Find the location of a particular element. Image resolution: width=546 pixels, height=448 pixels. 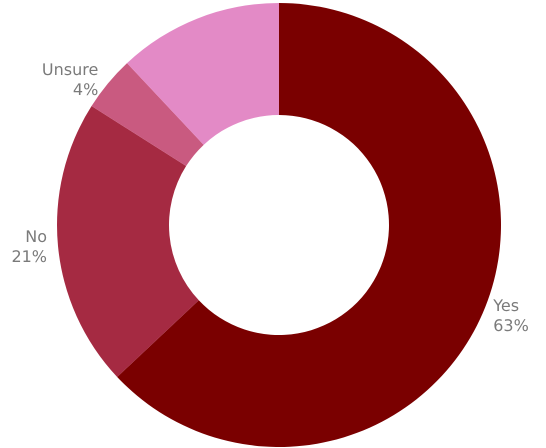

slice-label: Yes is located at coordinates (506, 306).